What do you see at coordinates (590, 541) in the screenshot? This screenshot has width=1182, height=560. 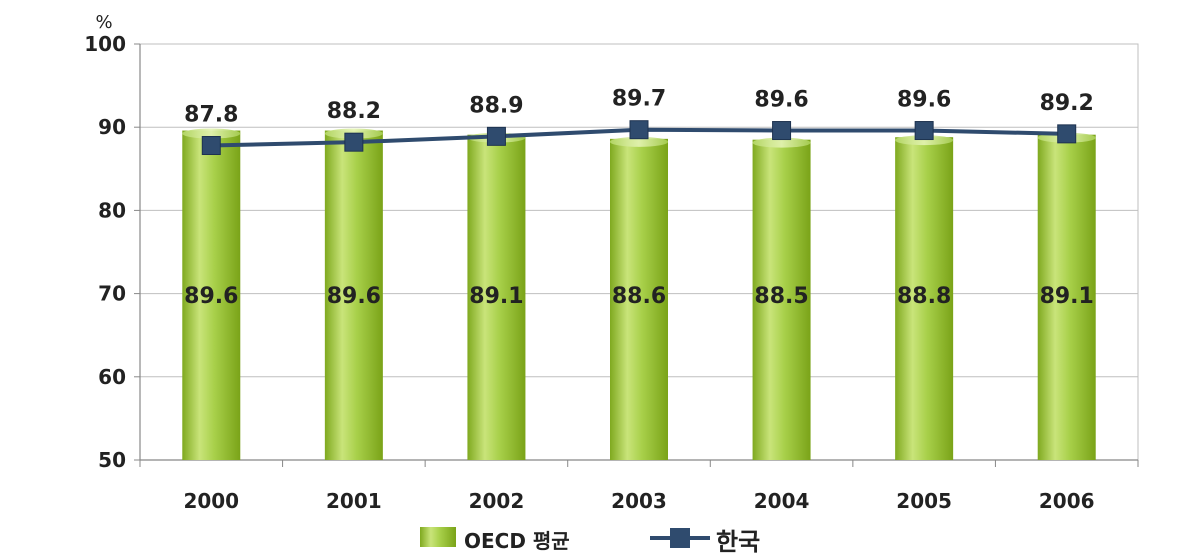 I see `legend: OECD 평균 한국` at bounding box center [590, 541].